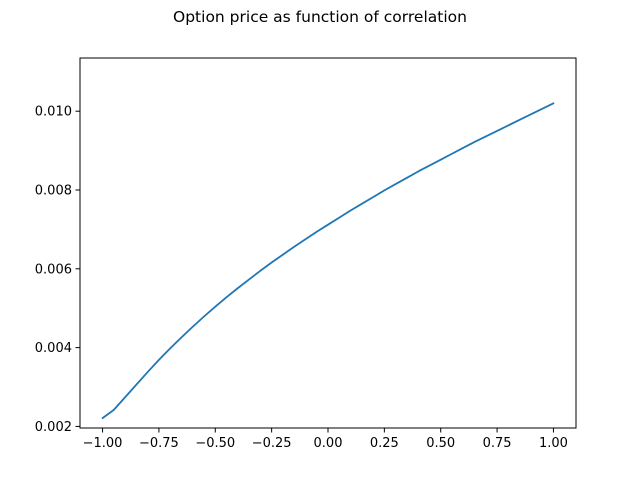  What do you see at coordinates (553, 443) in the screenshot?
I see `x-tick-label: 1.00` at bounding box center [553, 443].